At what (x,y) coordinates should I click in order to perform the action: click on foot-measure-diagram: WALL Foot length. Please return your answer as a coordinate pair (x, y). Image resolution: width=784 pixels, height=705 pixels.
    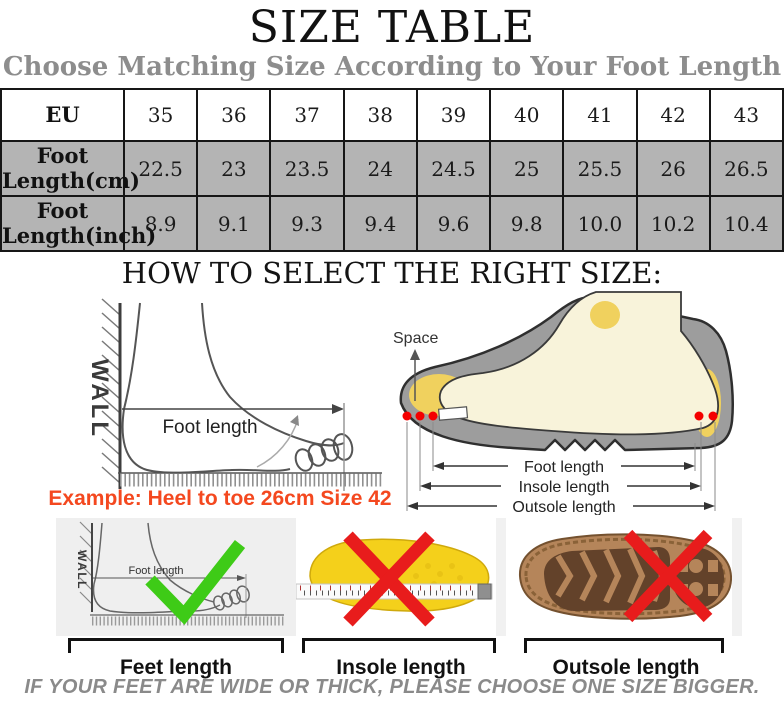
    Looking at the image, I should click on (234, 394).